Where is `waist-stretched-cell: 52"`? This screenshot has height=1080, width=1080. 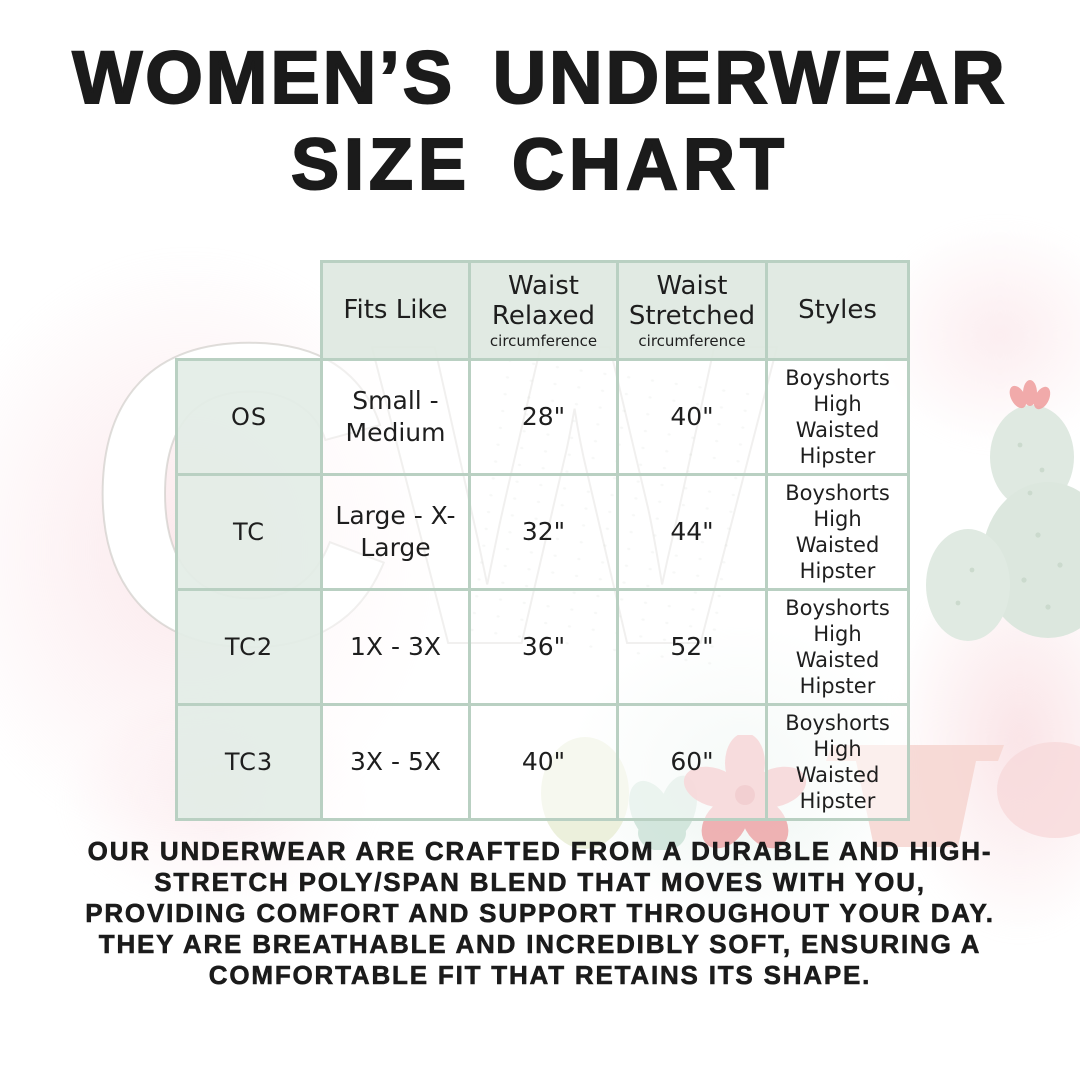
waist-stretched-cell: 52" is located at coordinates (692, 647).